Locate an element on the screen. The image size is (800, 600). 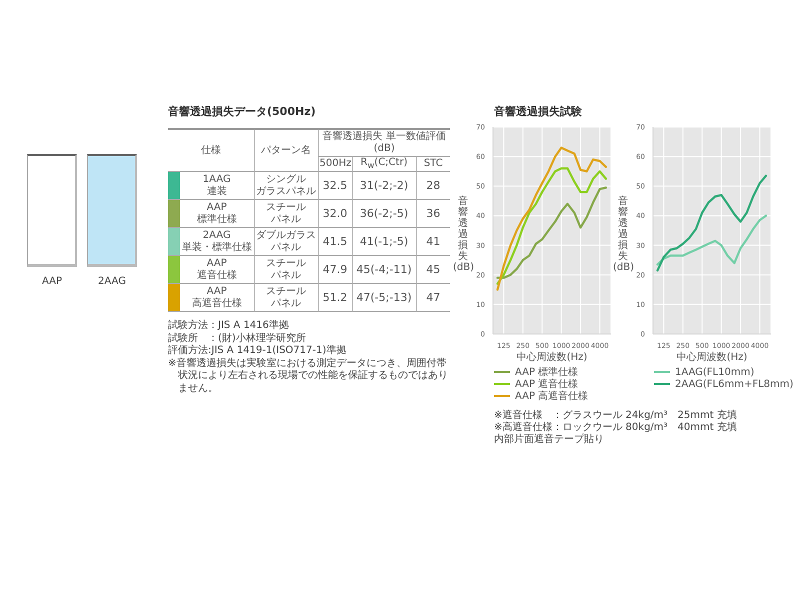
category-label: AAP 遮音仕様 is located at coordinates (216, 269).